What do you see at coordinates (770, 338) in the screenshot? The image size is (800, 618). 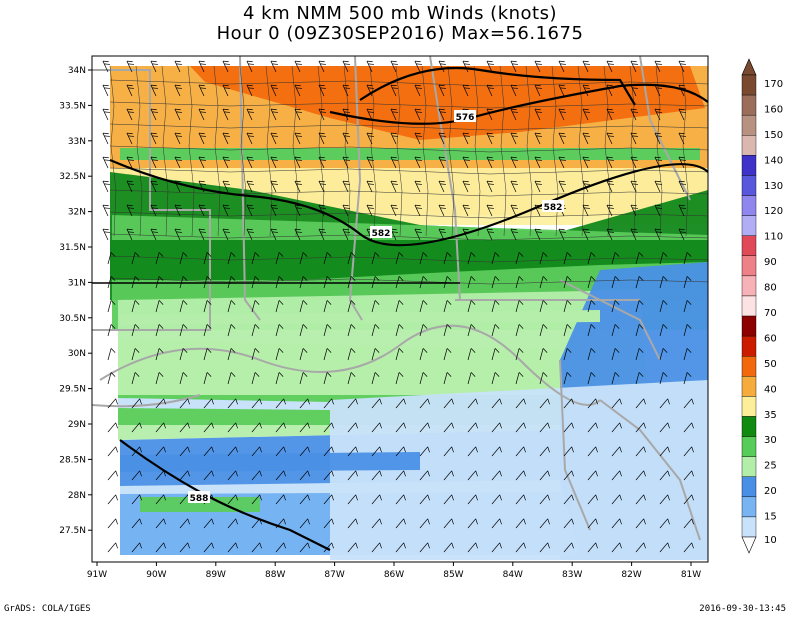 I see `colorbar-level-label: 60` at bounding box center [770, 338].